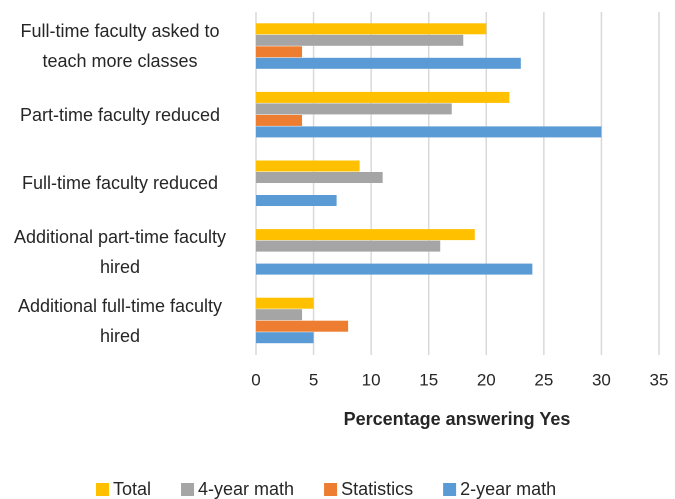 The width and height of the screenshot is (675, 499). Describe the element at coordinates (457, 419) in the screenshot. I see `x-axis-label: Percentage answering Yes` at that location.